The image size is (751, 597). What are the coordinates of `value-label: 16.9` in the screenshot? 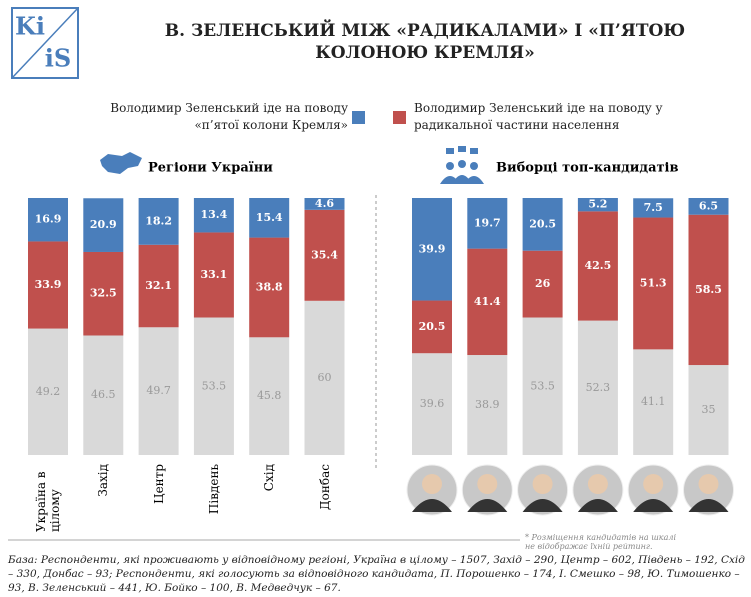 It's located at (48, 219).